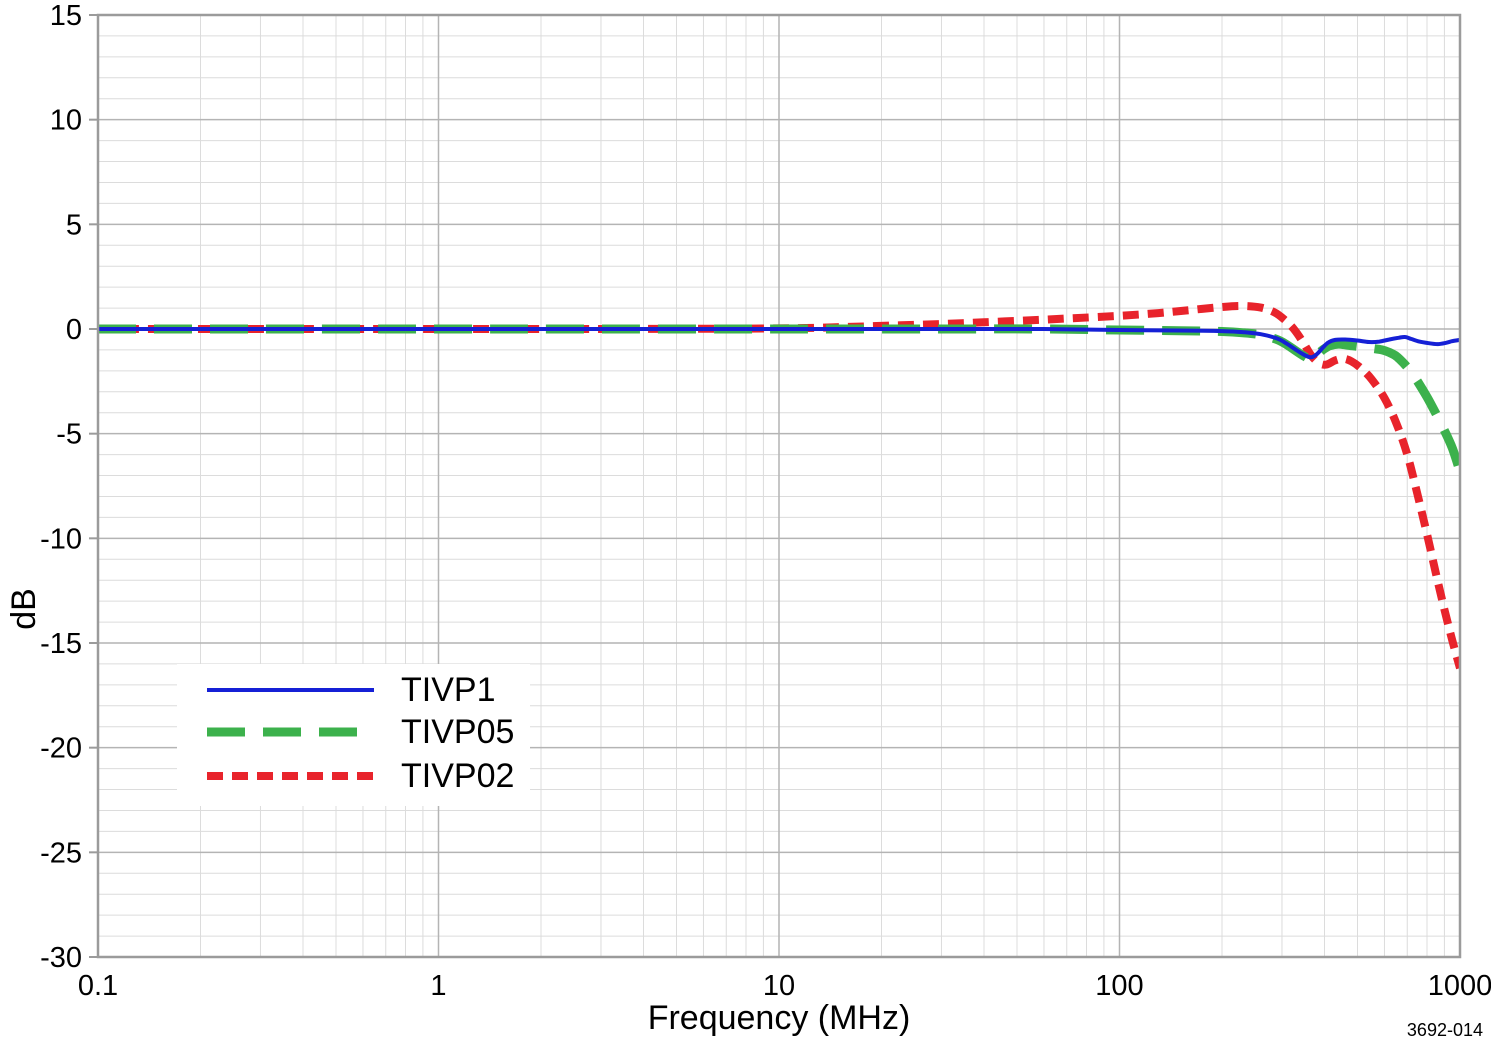  I want to click on legend-item-tivp05: TIVP05, so click(361, 732).